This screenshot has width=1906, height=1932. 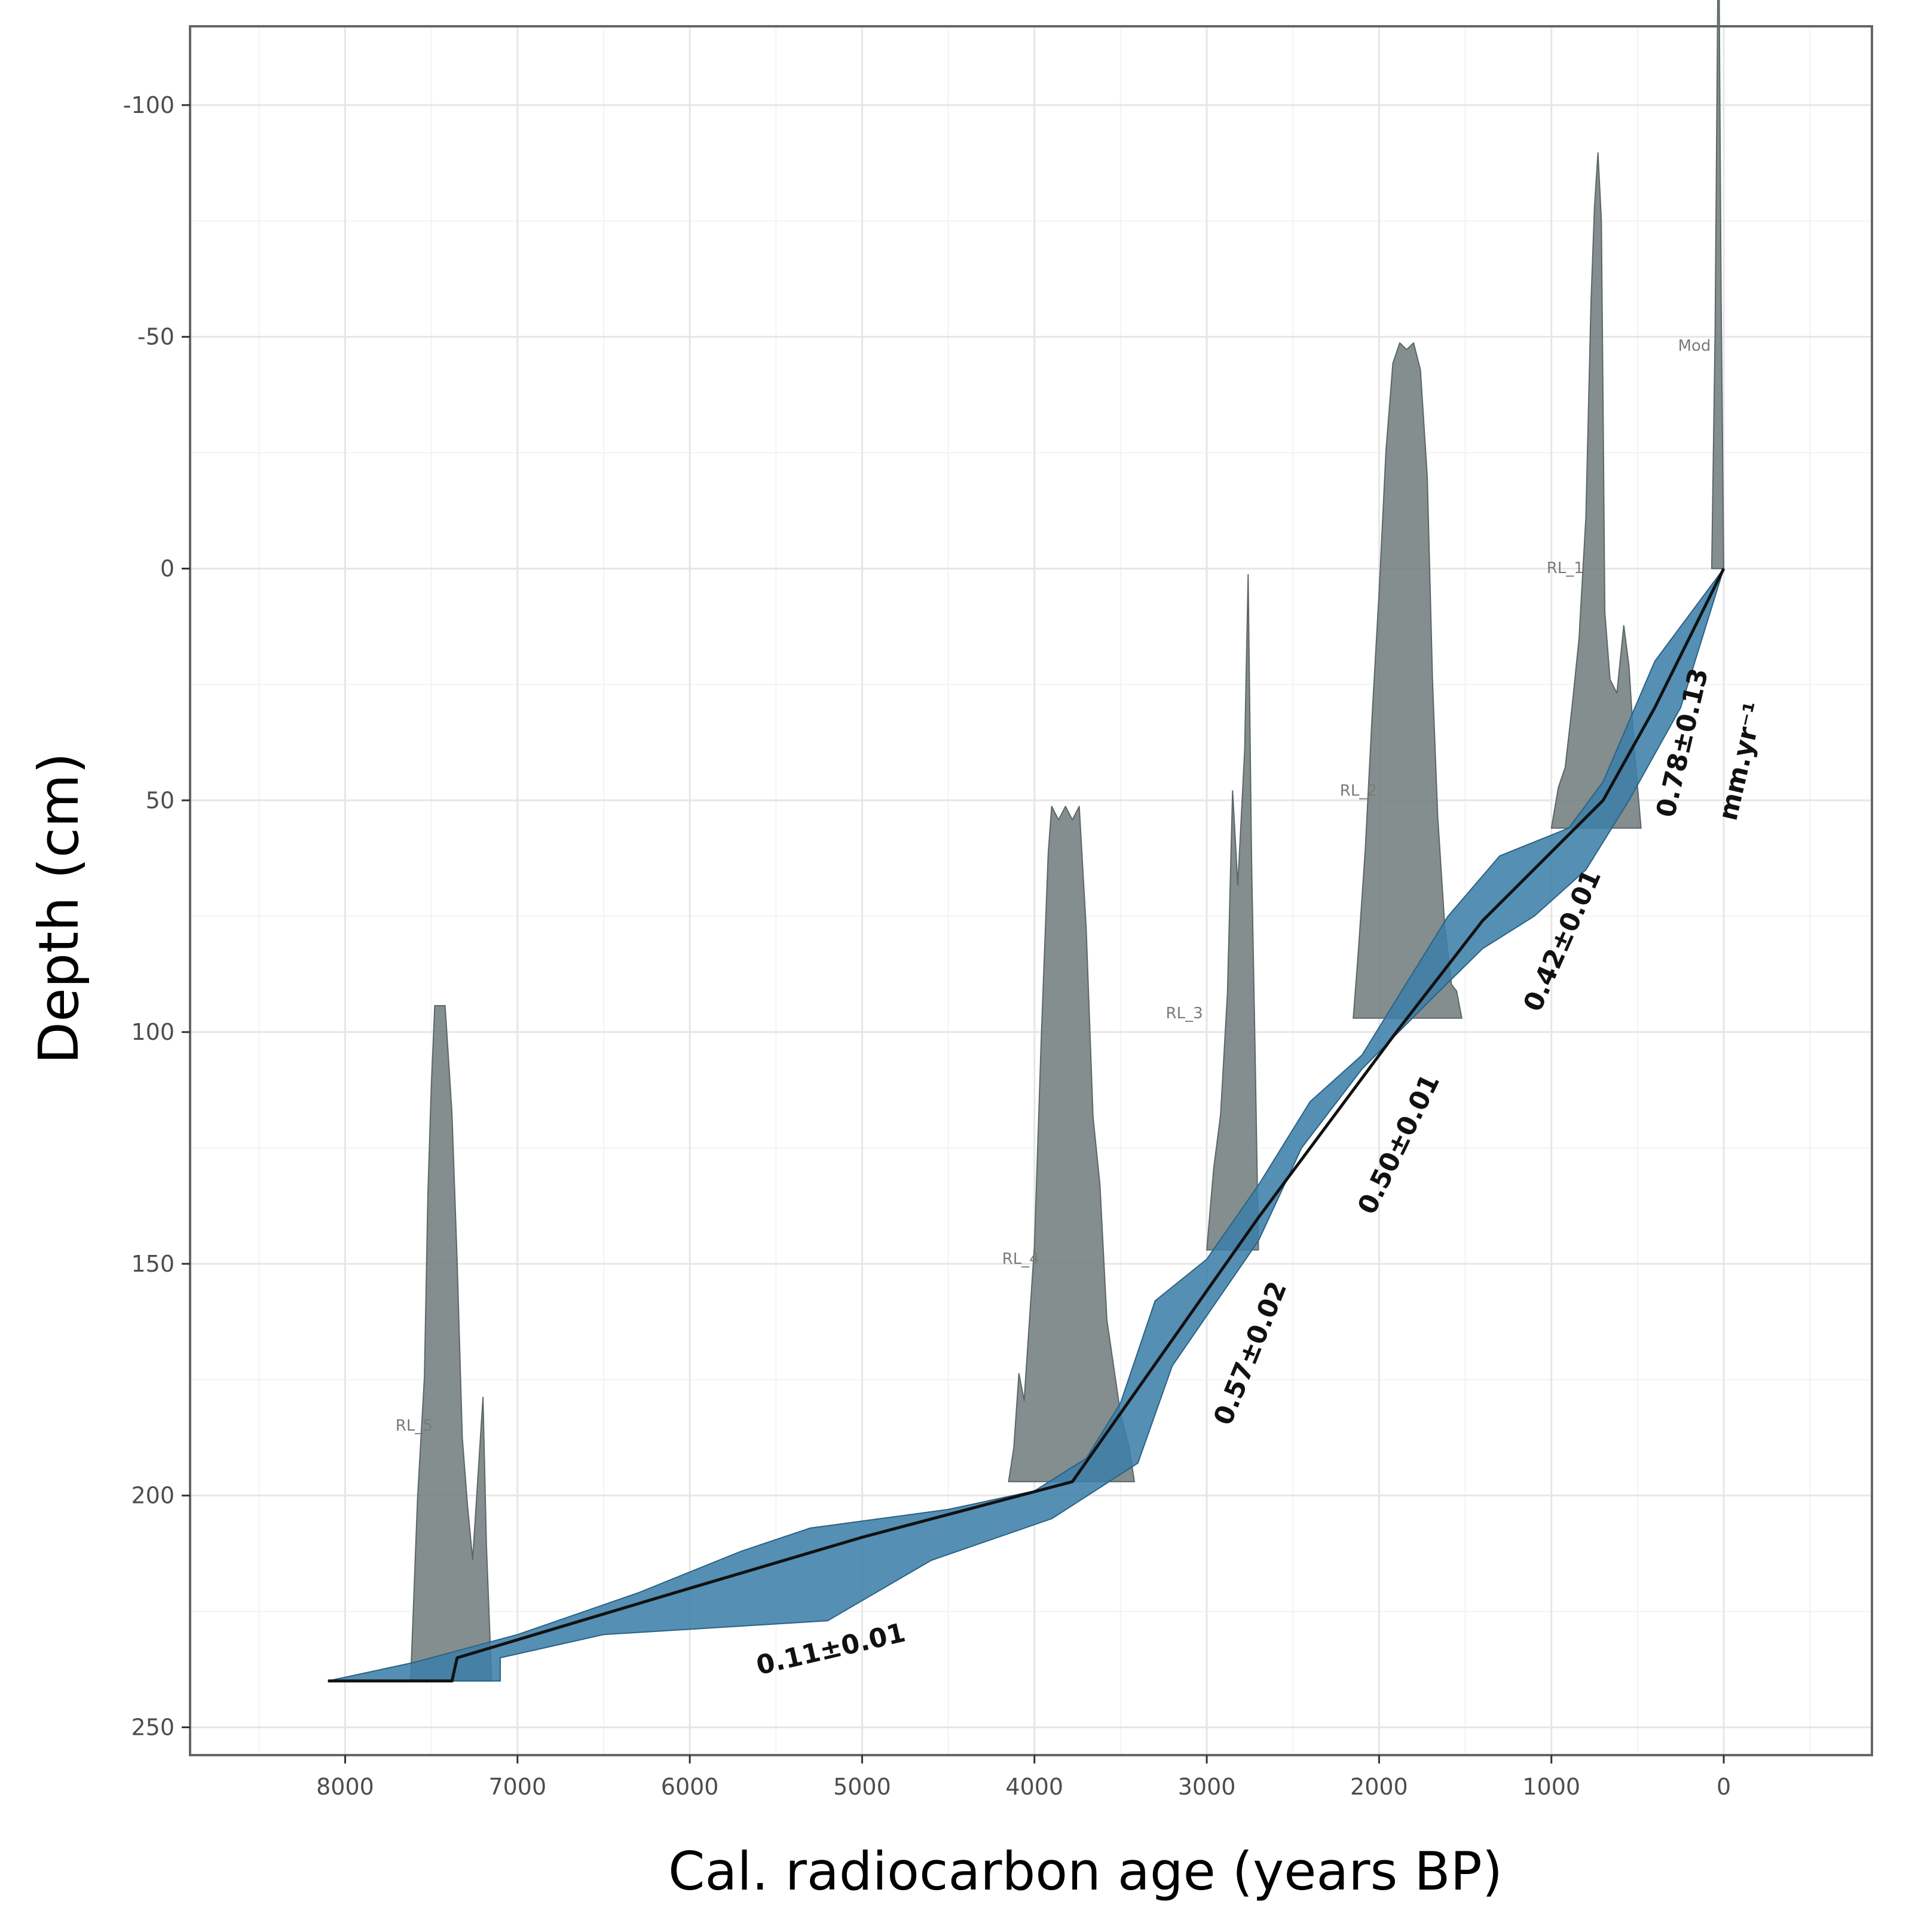 What do you see at coordinates (156, 337) in the screenshot?
I see `y-tick-label: -50` at bounding box center [156, 337].